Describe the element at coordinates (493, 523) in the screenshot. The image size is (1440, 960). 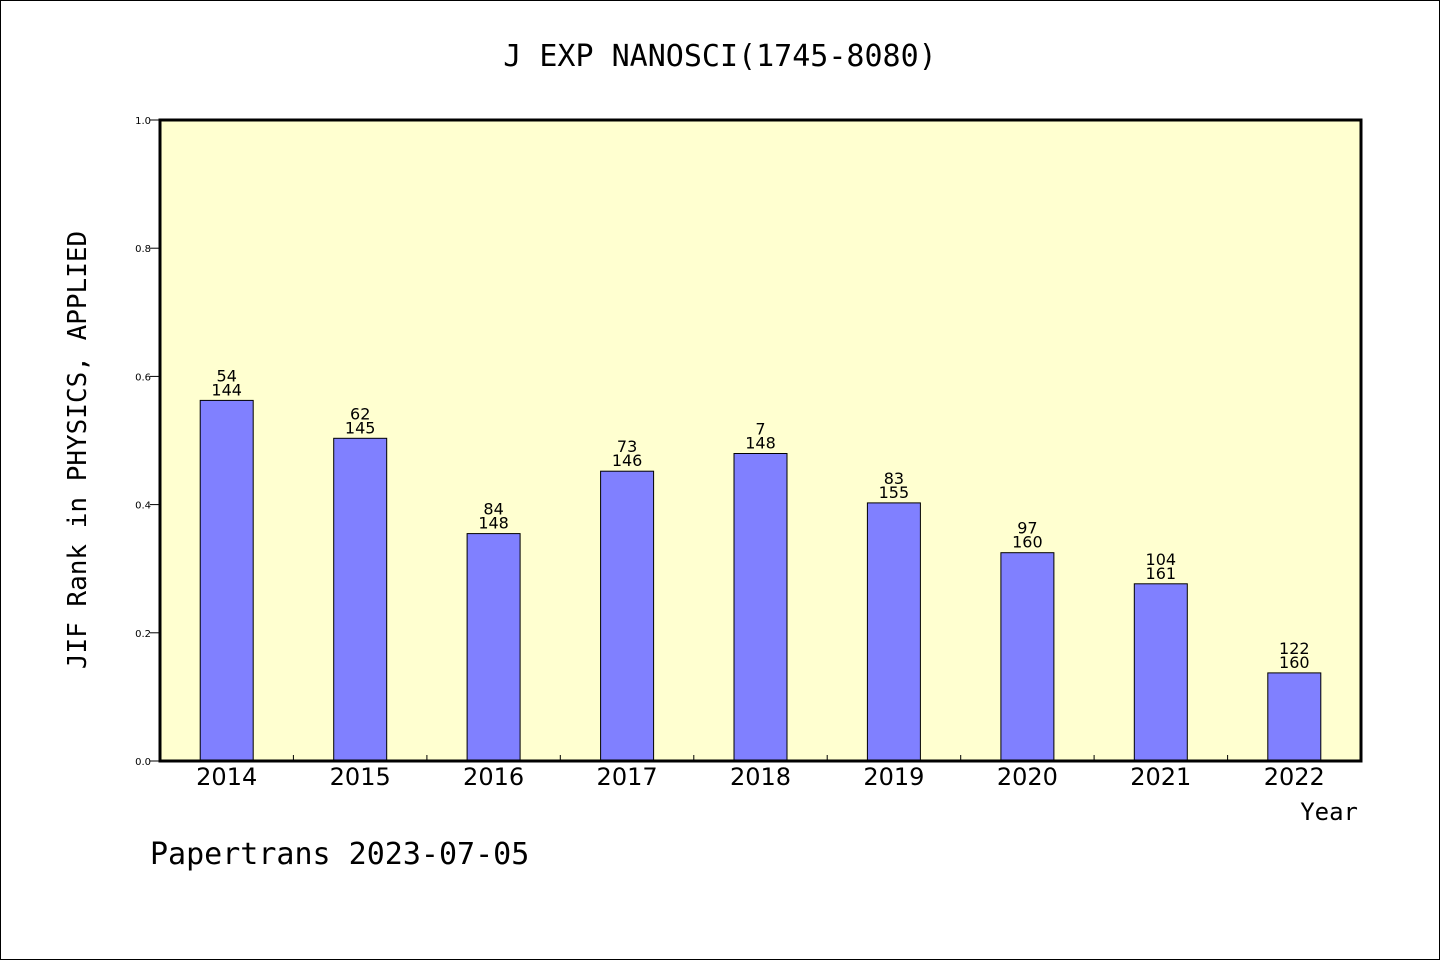
I see `bar-total-label-2016: 148` at that location.